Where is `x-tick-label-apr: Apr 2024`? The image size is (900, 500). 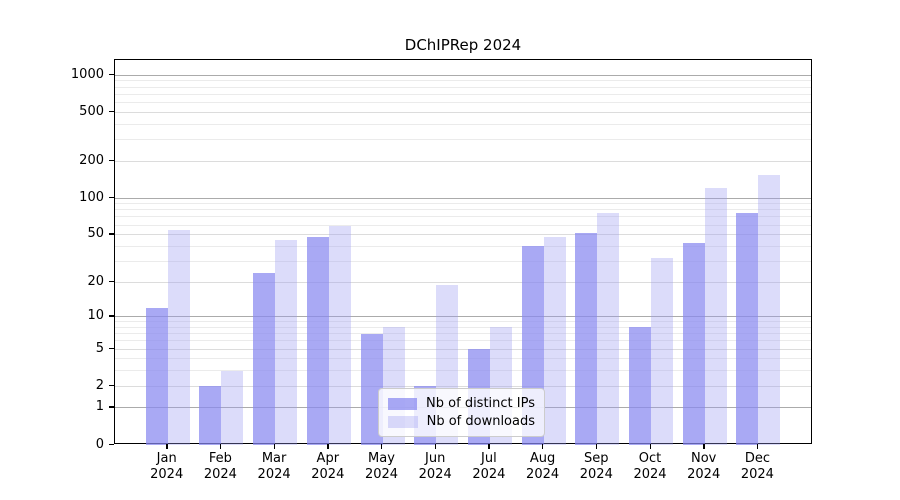 x-tick-label-apr: Apr 2024 is located at coordinates (328, 466).